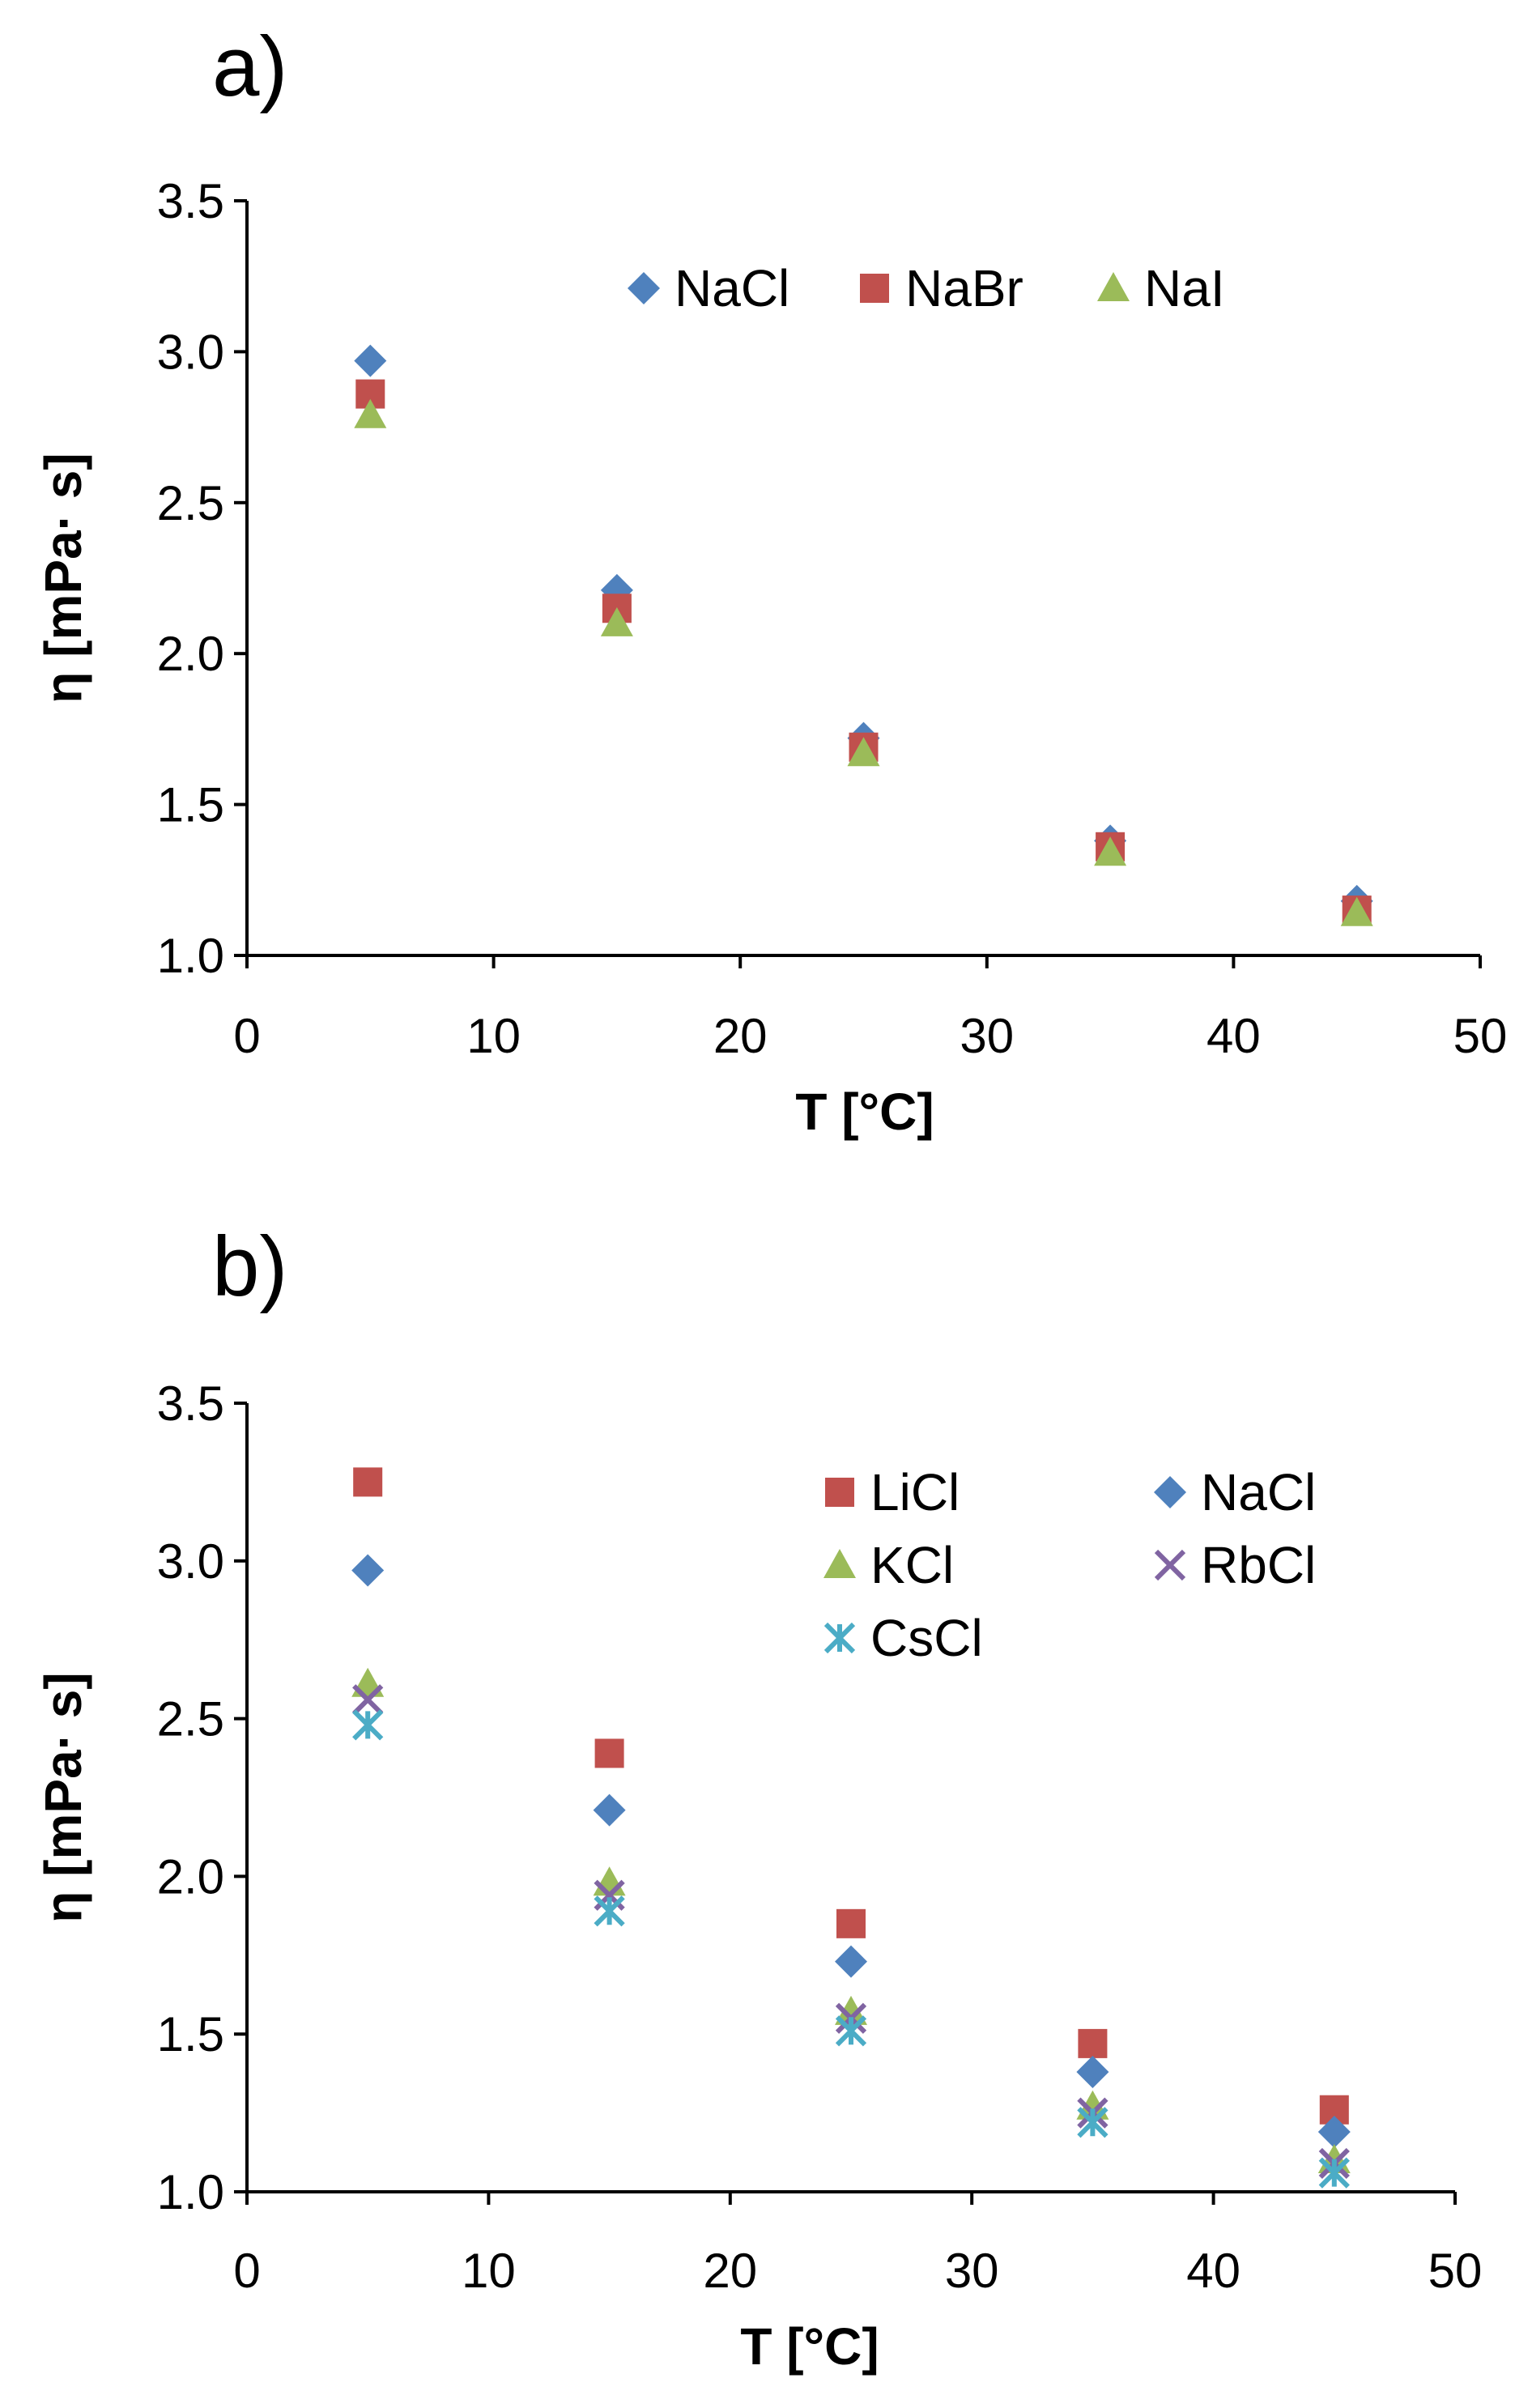 This screenshot has width=1532, height=2408. I want to click on panel-b-legend-label-rbcl: RbCl, so click(1258, 1565).